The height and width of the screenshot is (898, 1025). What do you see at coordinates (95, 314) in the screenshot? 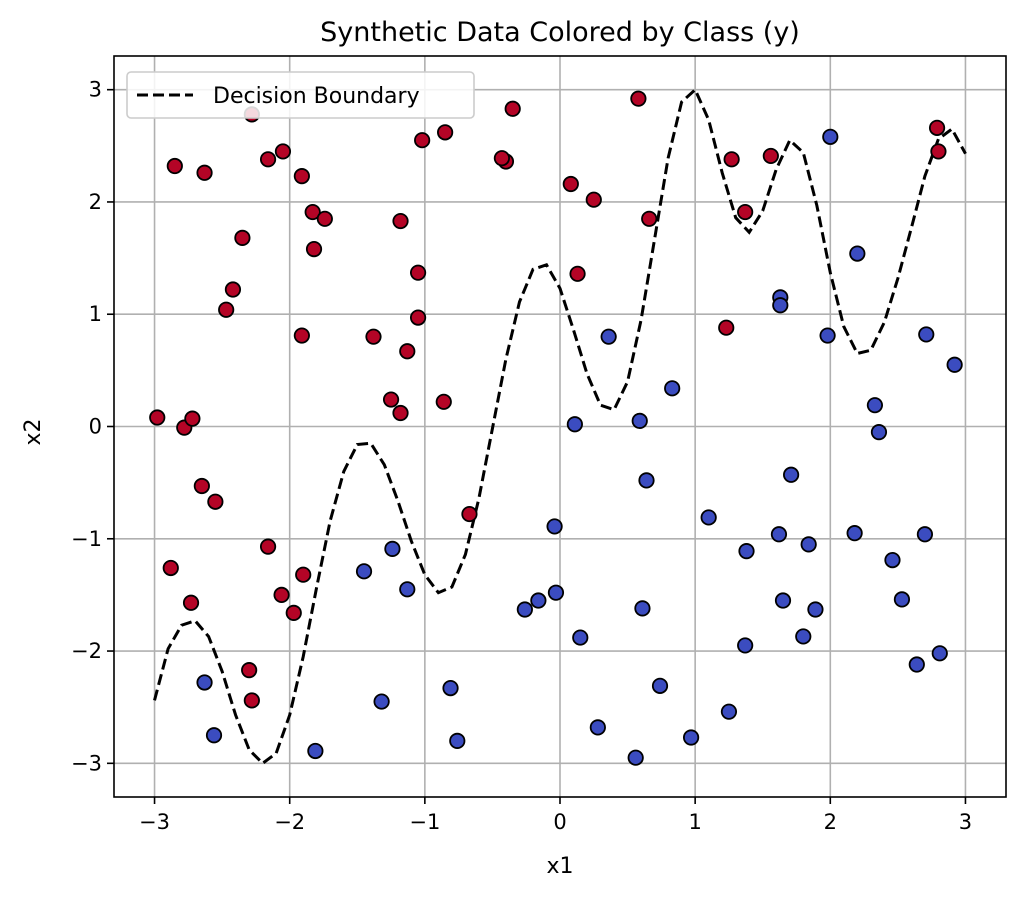
I see `y-tick-label: 1` at bounding box center [95, 314].